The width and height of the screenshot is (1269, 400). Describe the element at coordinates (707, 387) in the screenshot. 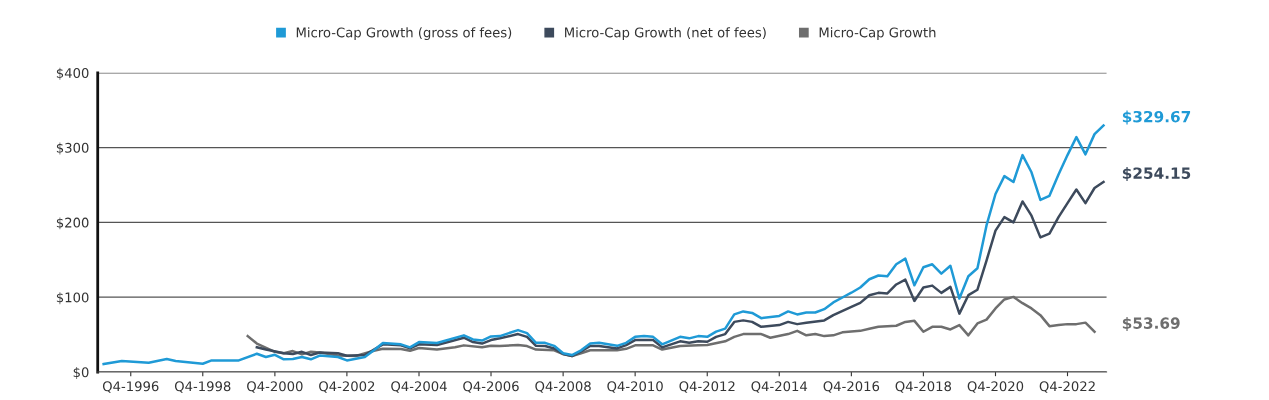

I see `x-tick-label: Q4-2012` at that location.